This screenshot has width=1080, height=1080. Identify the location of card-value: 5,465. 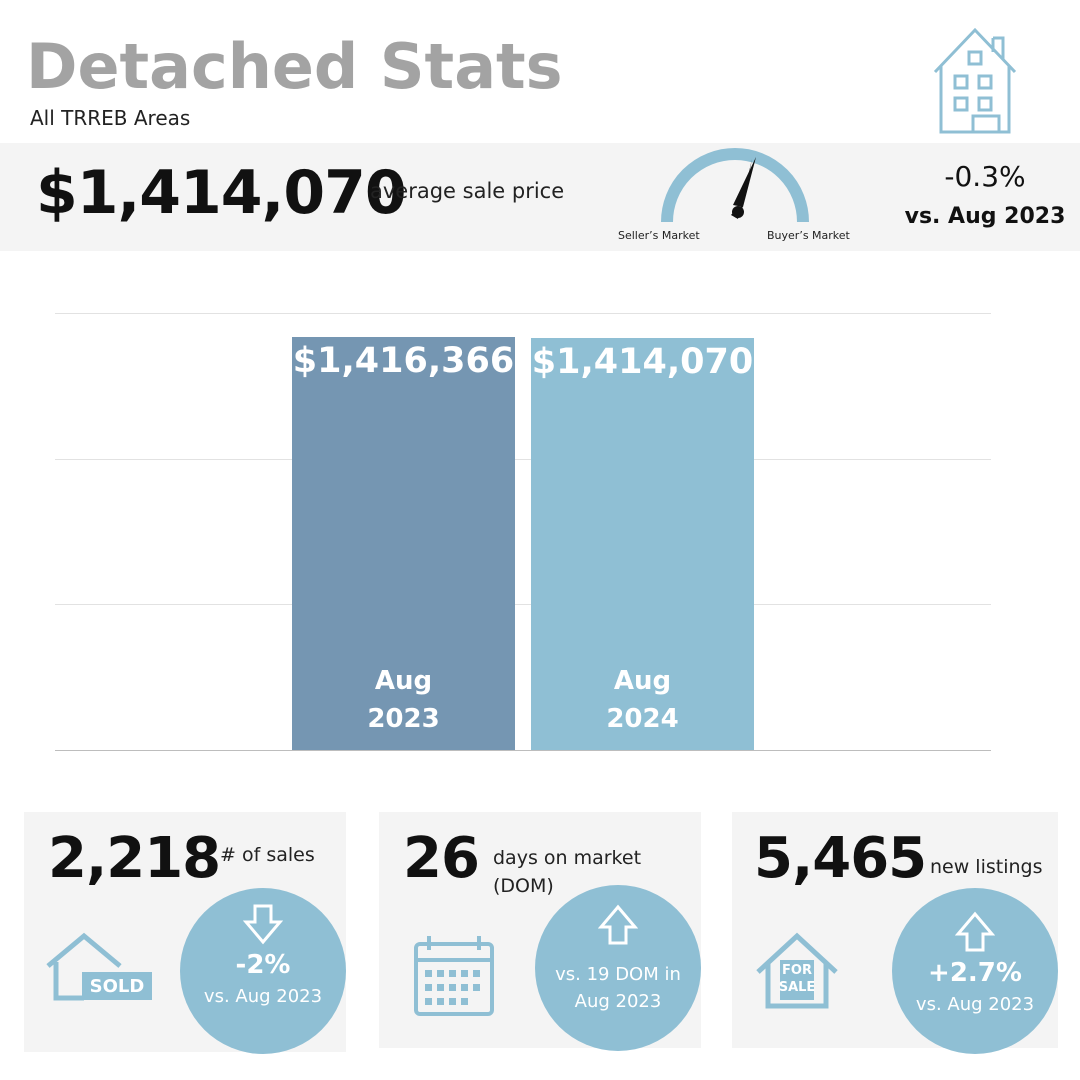
(840, 858).